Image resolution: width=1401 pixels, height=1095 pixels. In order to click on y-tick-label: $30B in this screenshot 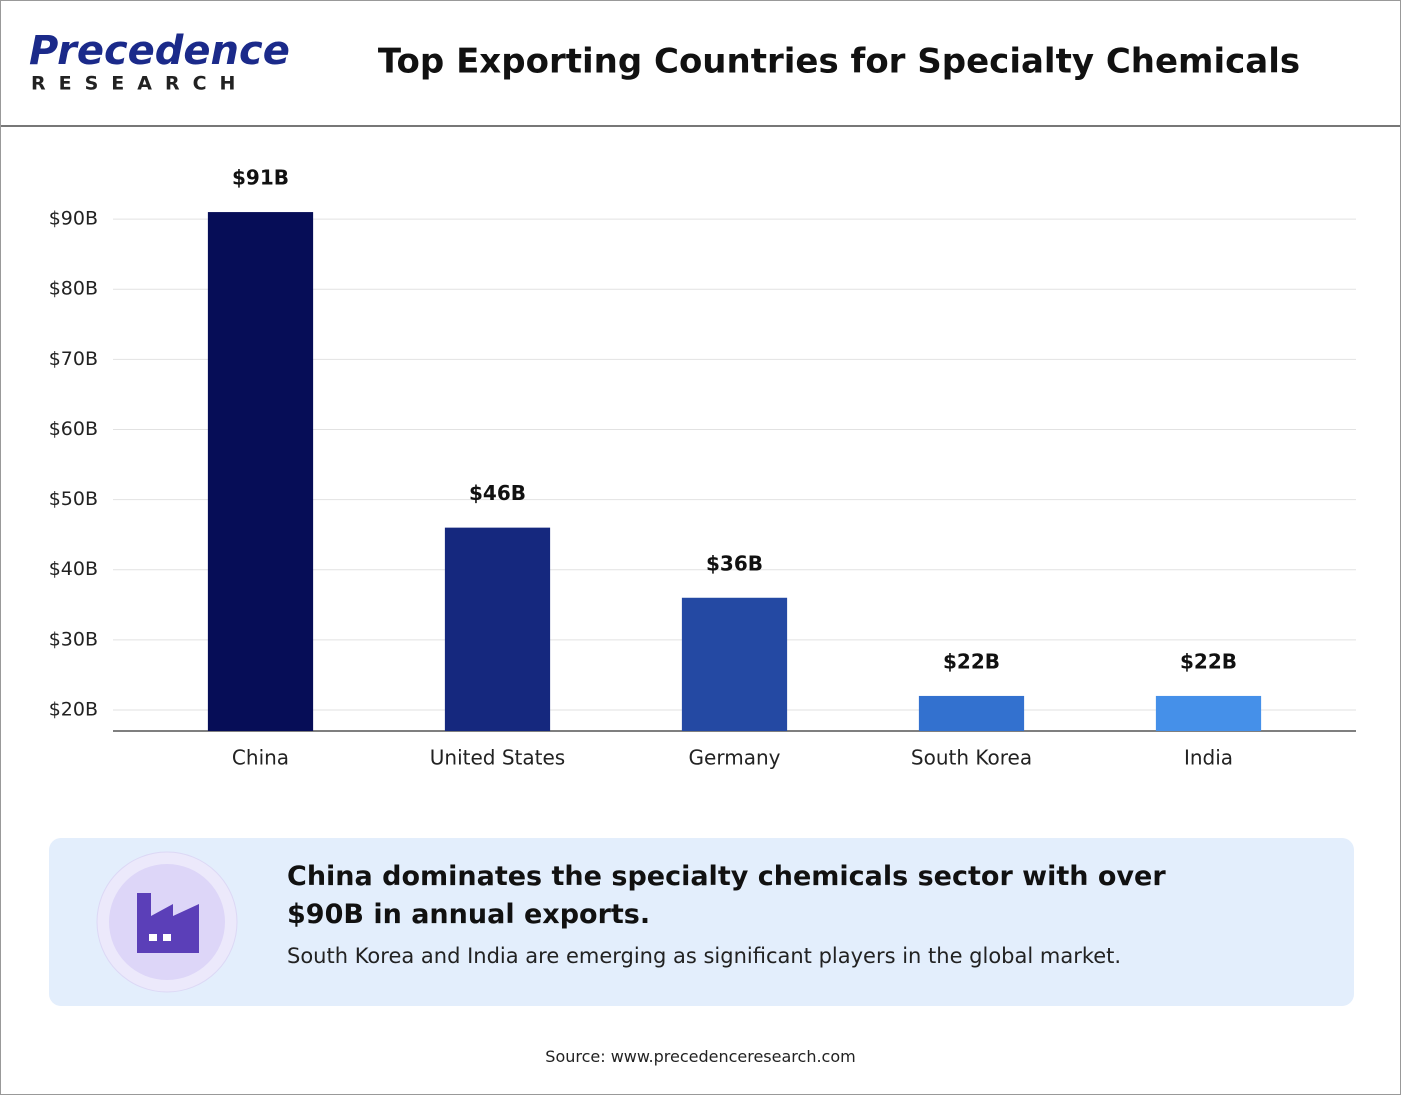, I will do `click(73, 639)`.